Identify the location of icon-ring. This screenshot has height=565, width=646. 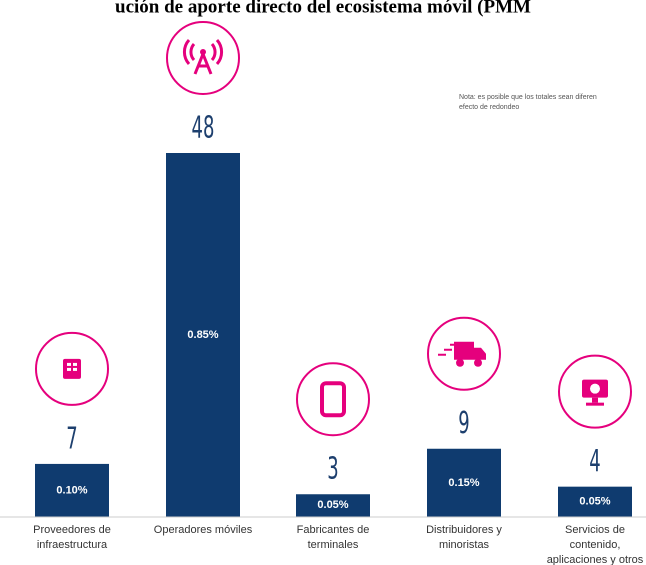
(333, 399).